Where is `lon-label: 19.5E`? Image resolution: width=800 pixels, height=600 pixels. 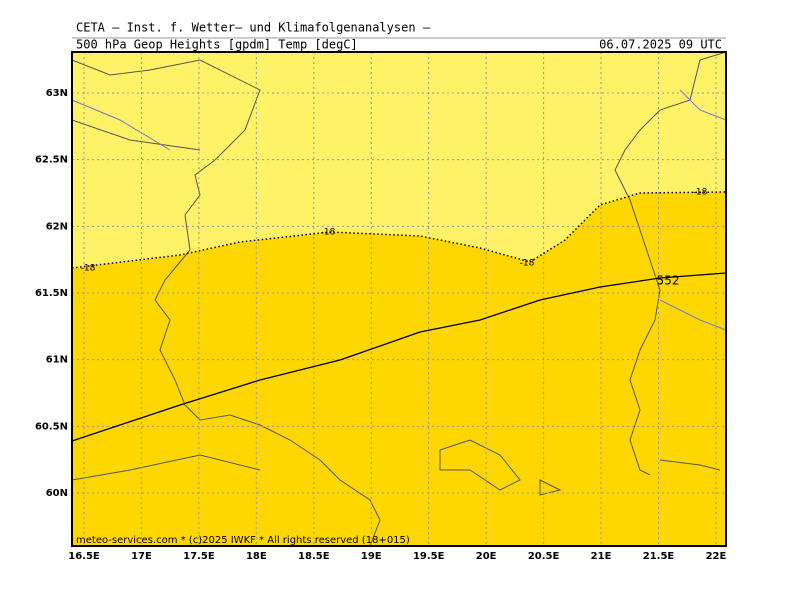
lon-label: 19.5E is located at coordinates (429, 556).